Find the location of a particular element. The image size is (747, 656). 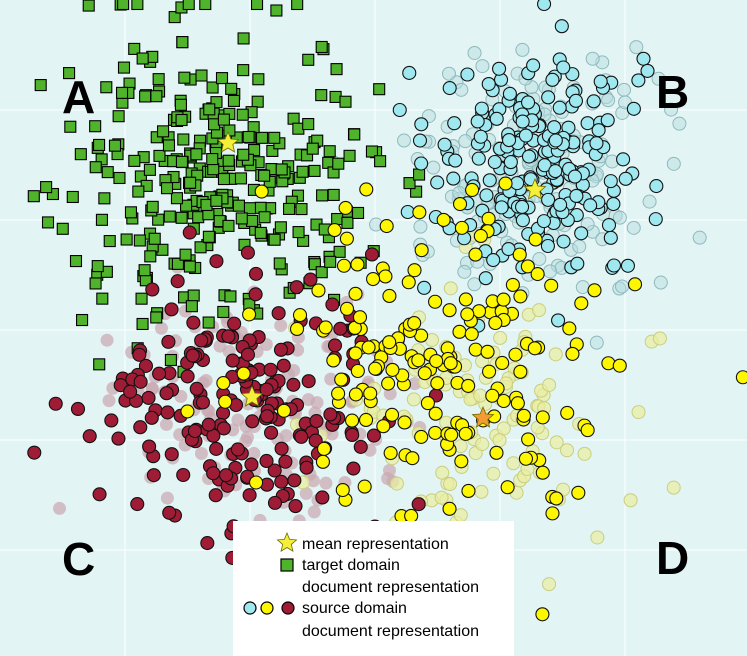

mean-star-d is located at coordinates (483, 416).